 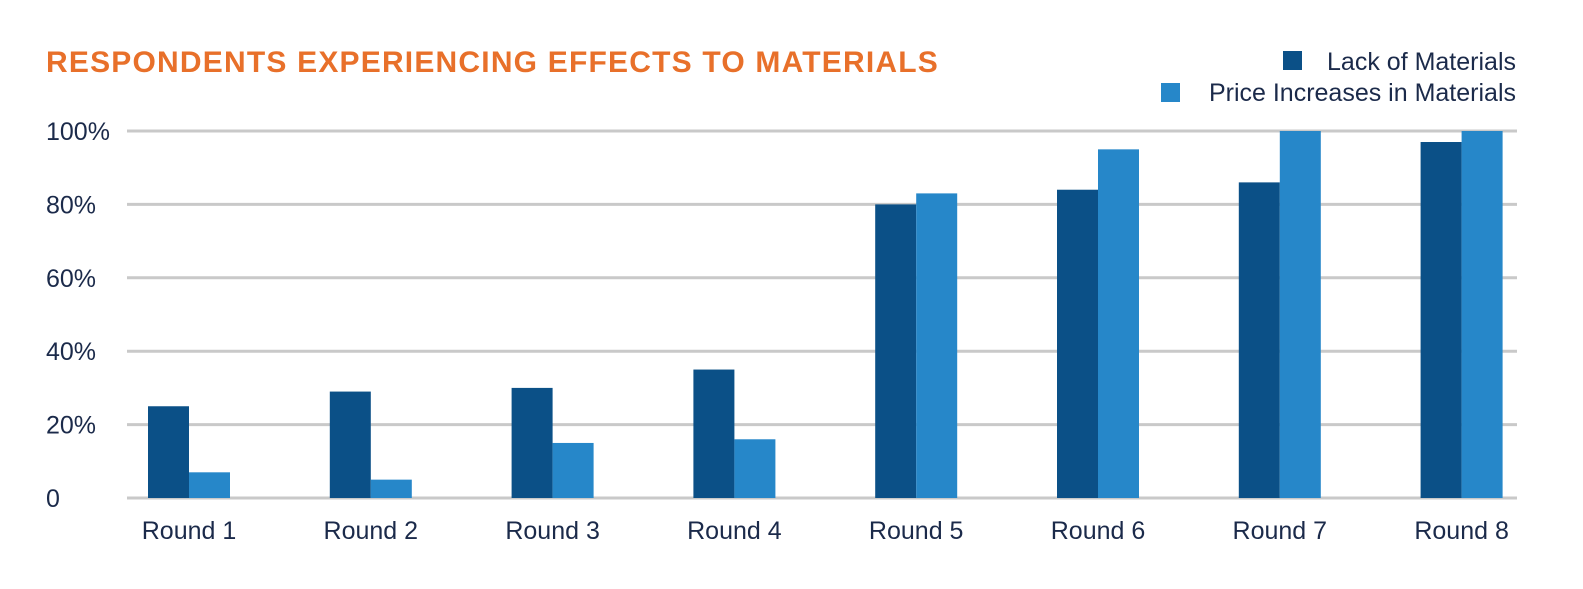 I want to click on y-tick-label: 0, so click(x=53, y=499).